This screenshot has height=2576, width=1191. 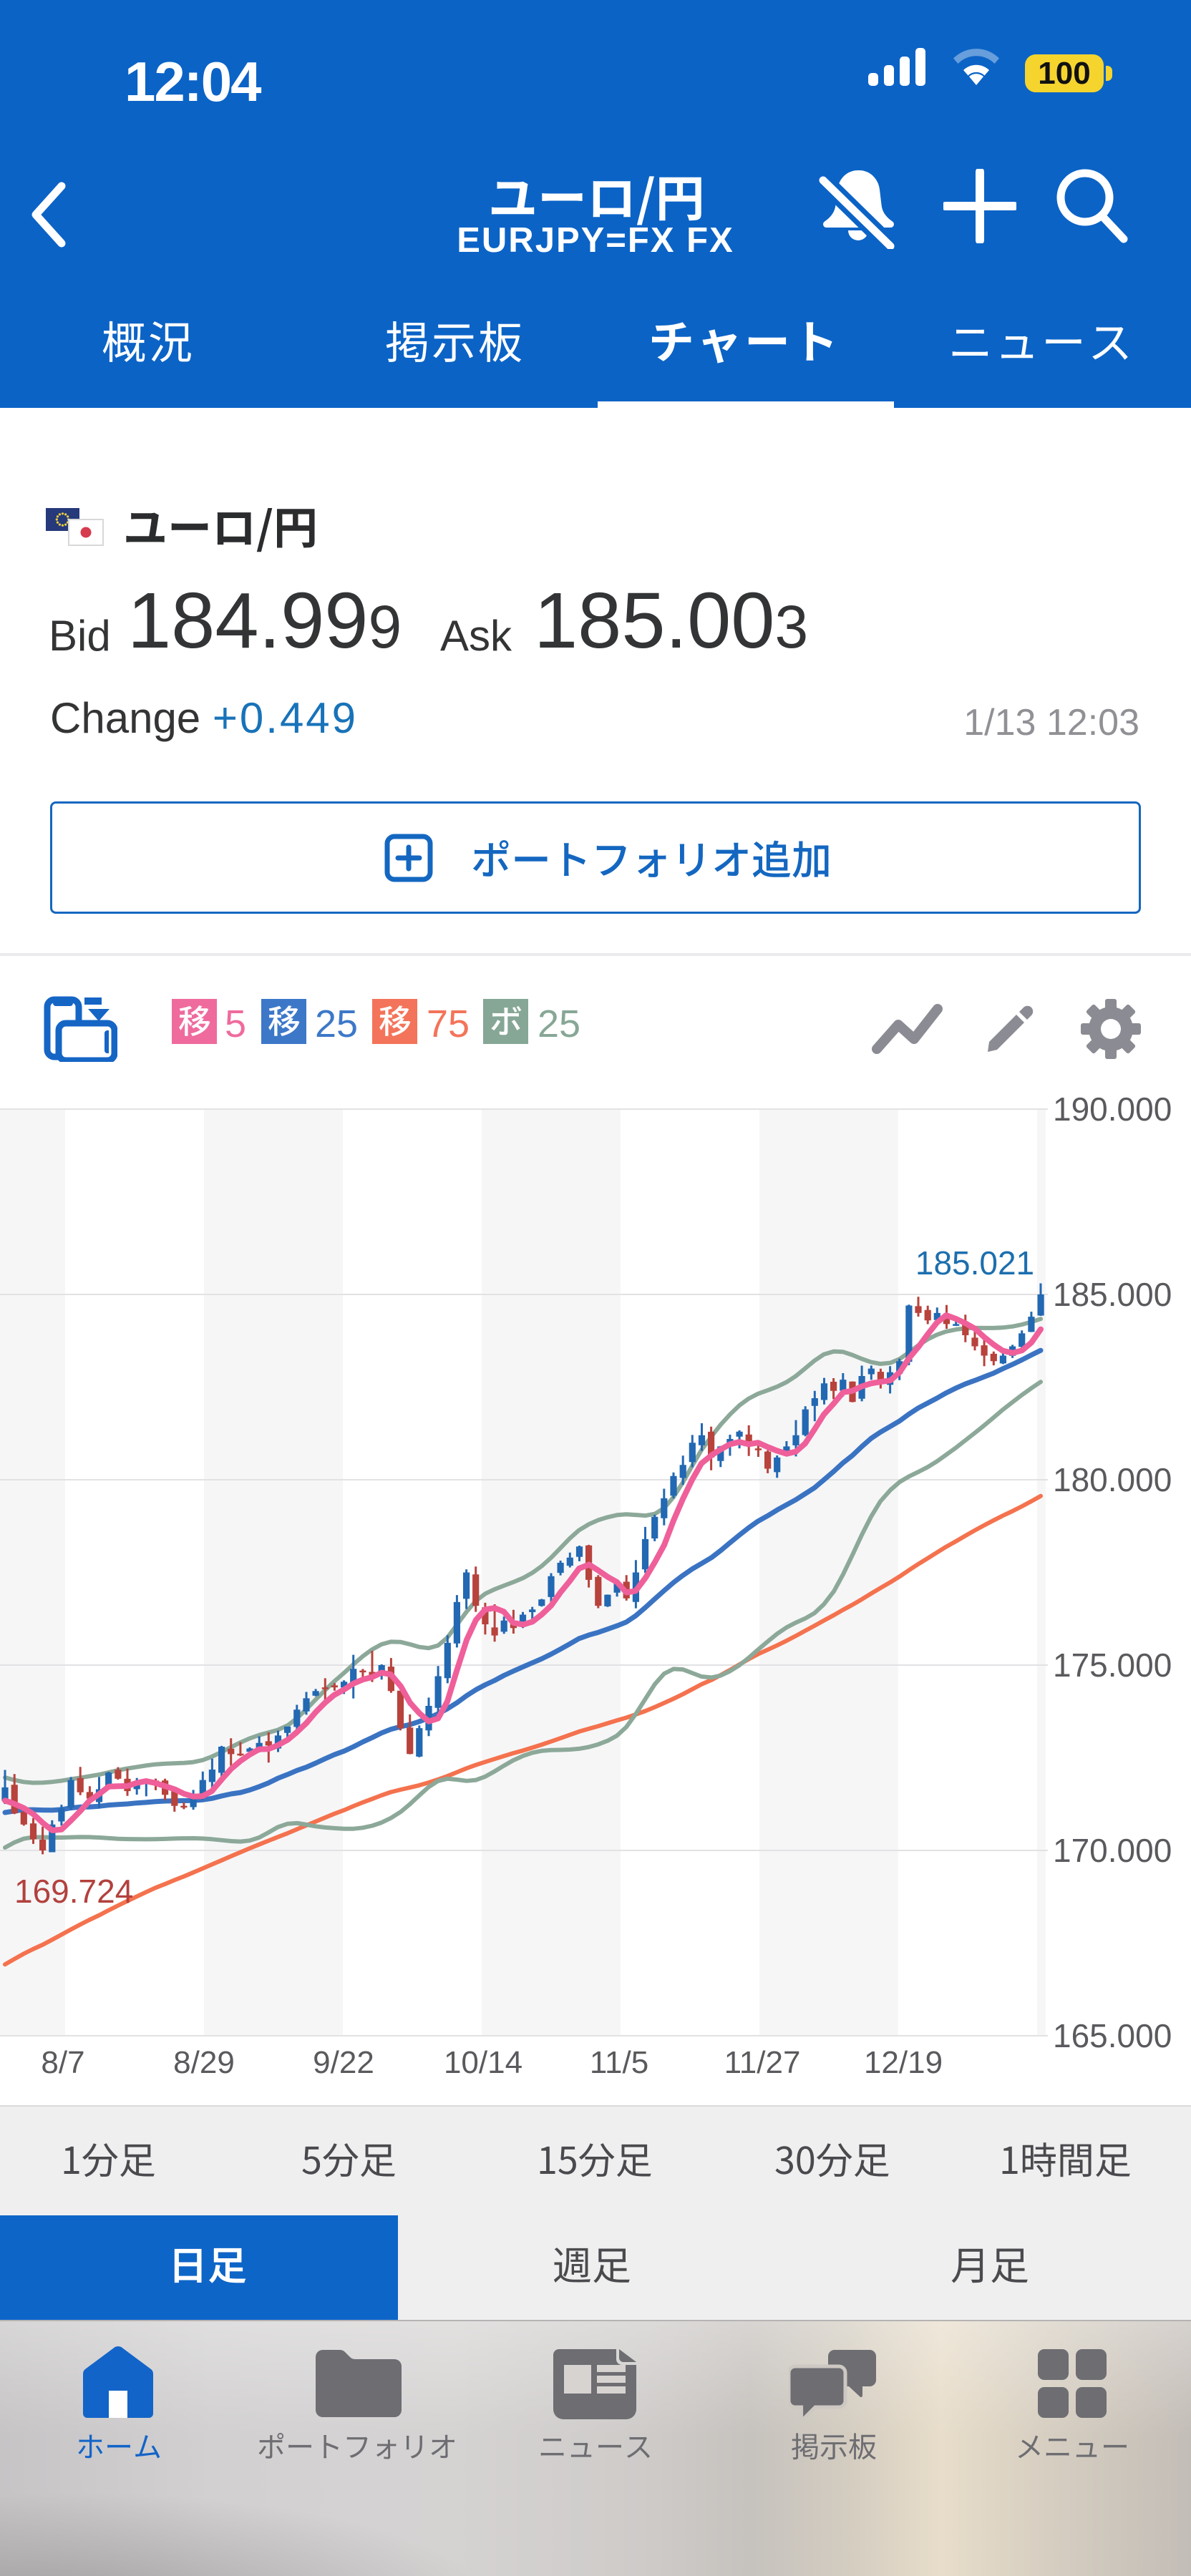 I want to click on svg-text: 12/19, so click(x=903, y=2062).